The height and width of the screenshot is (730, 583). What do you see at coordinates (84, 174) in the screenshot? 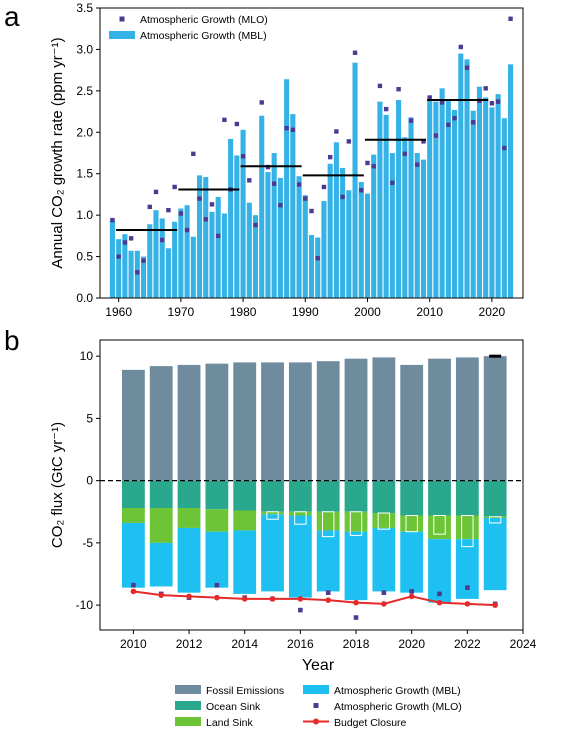
I see `y-tick-label: 1.5` at bounding box center [84, 174].